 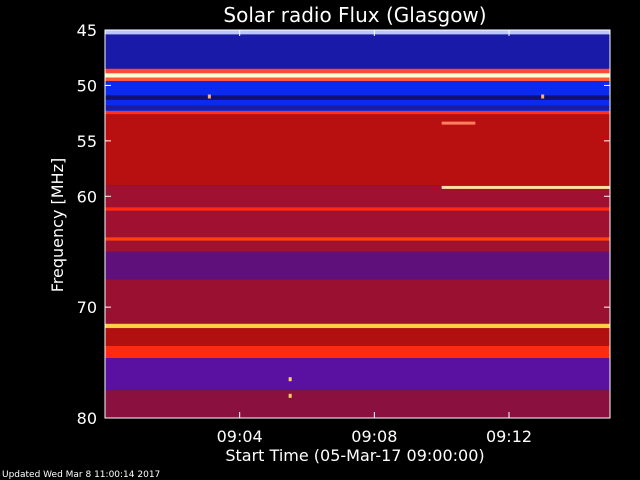 I want to click on chart-title: Solar radio Flux (Glasgow), so click(x=354, y=15).